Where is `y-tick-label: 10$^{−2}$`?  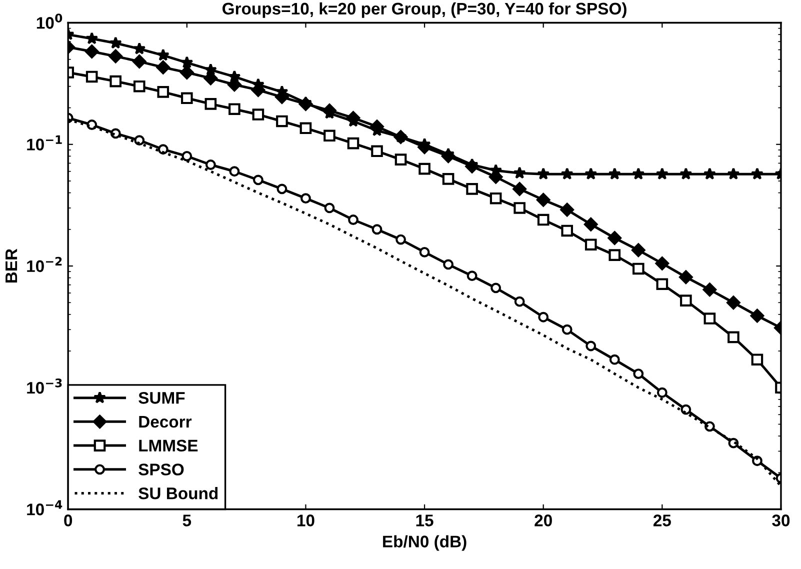 y-tick-label: 10$^{−2}$ is located at coordinates (44, 264).